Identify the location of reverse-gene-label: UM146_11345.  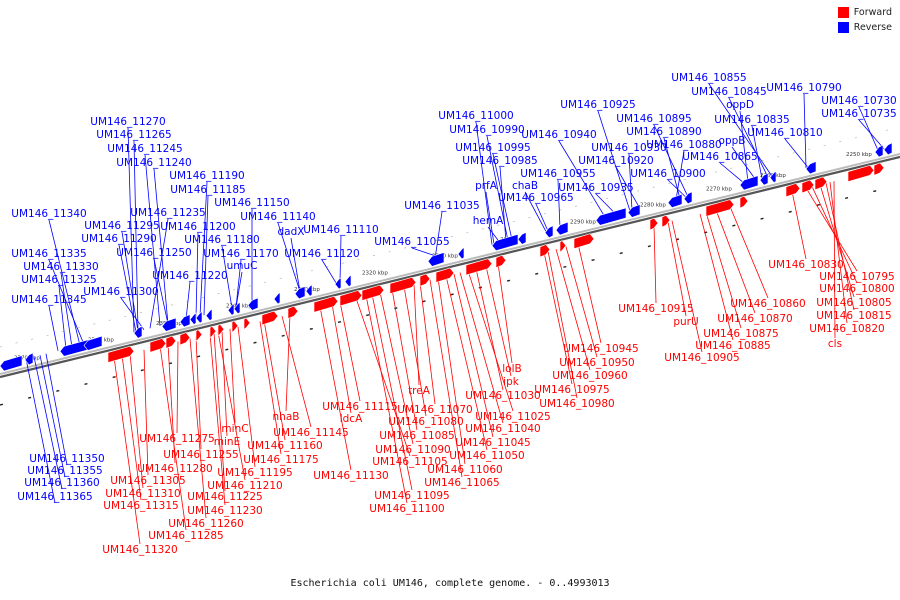
(48, 300).